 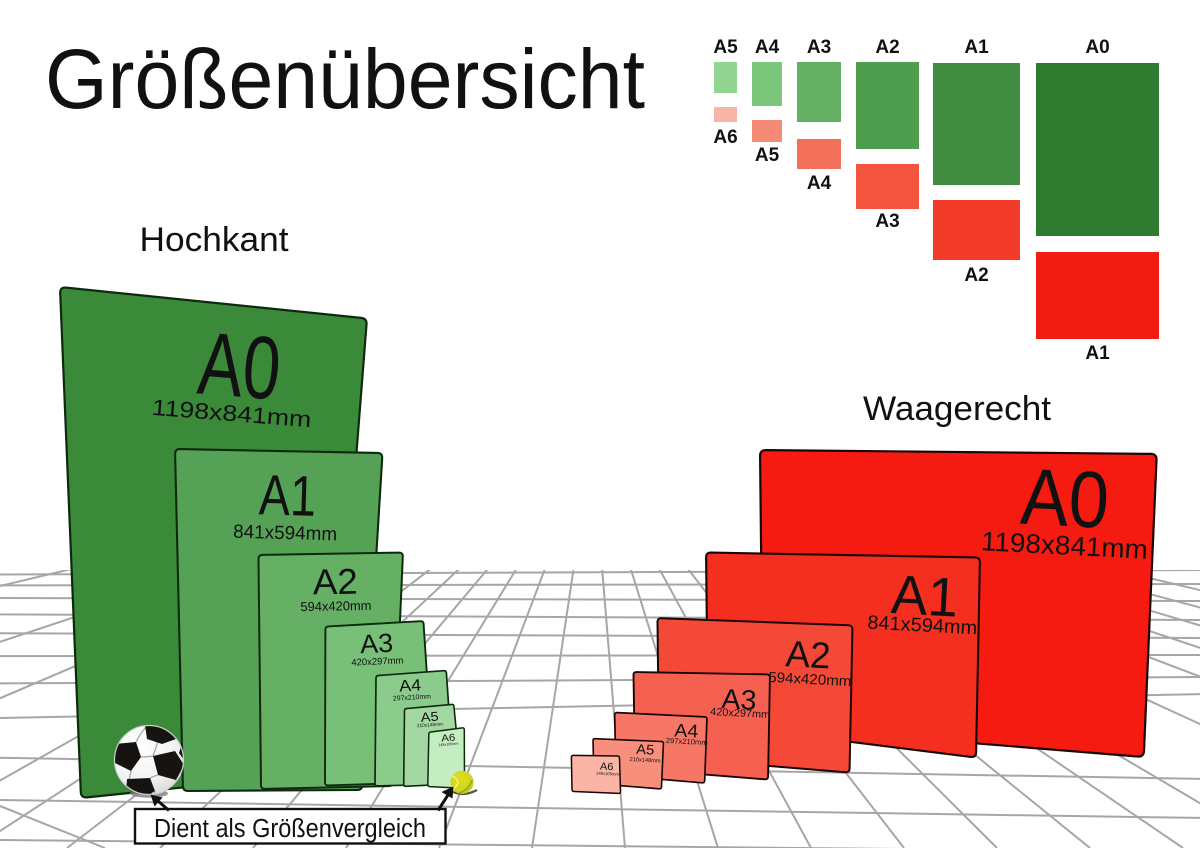 I want to click on svg-text: Größenübersicht, so click(x=345, y=79).